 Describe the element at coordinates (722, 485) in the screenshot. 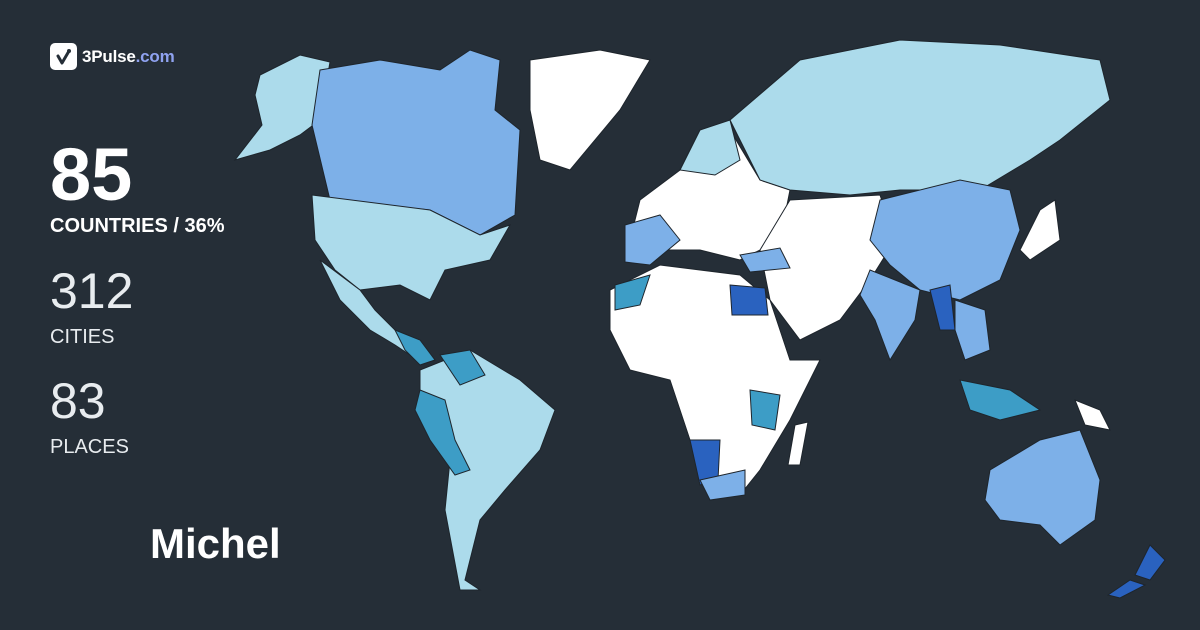

I see `region-south-africa` at that location.